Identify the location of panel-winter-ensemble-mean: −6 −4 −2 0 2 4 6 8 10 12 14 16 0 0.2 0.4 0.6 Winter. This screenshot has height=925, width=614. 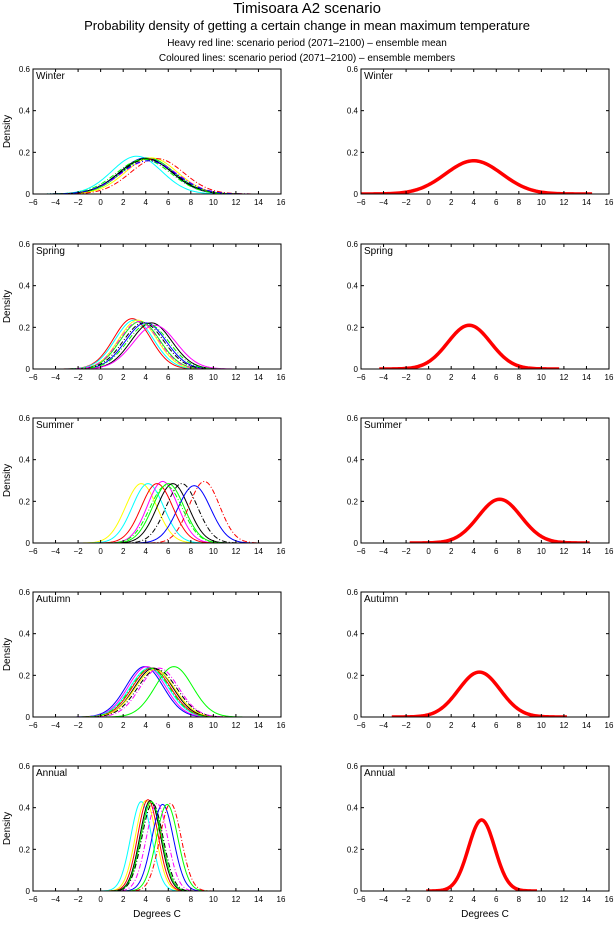
(480, 136).